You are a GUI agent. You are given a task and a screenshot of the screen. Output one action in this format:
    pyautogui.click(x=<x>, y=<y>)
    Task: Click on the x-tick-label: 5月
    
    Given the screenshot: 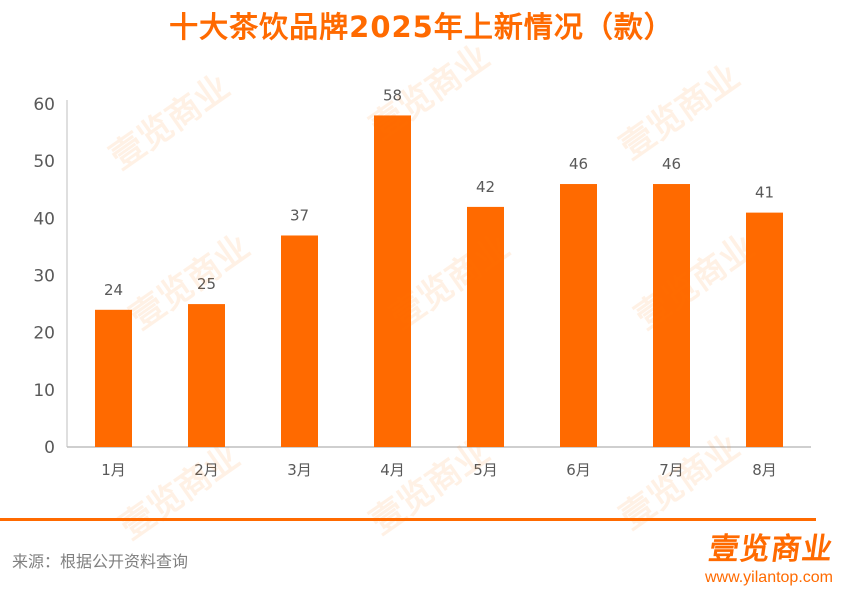 What is the action you would take?
    pyautogui.click(x=485, y=470)
    